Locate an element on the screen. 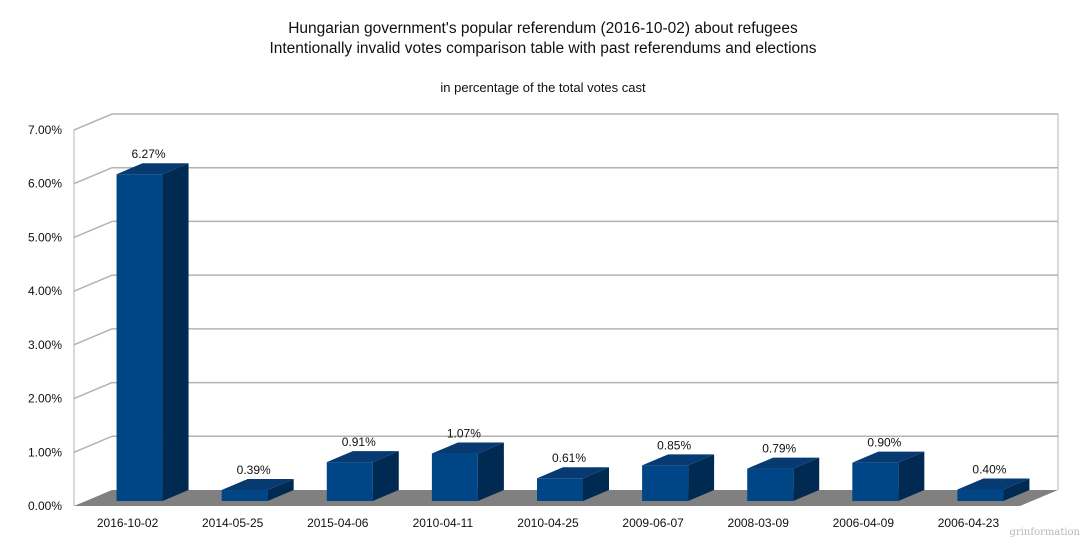 Image resolution: width=1086 pixels, height=543 pixels. x-tick-label: 2006-04-09 is located at coordinates (864, 523).